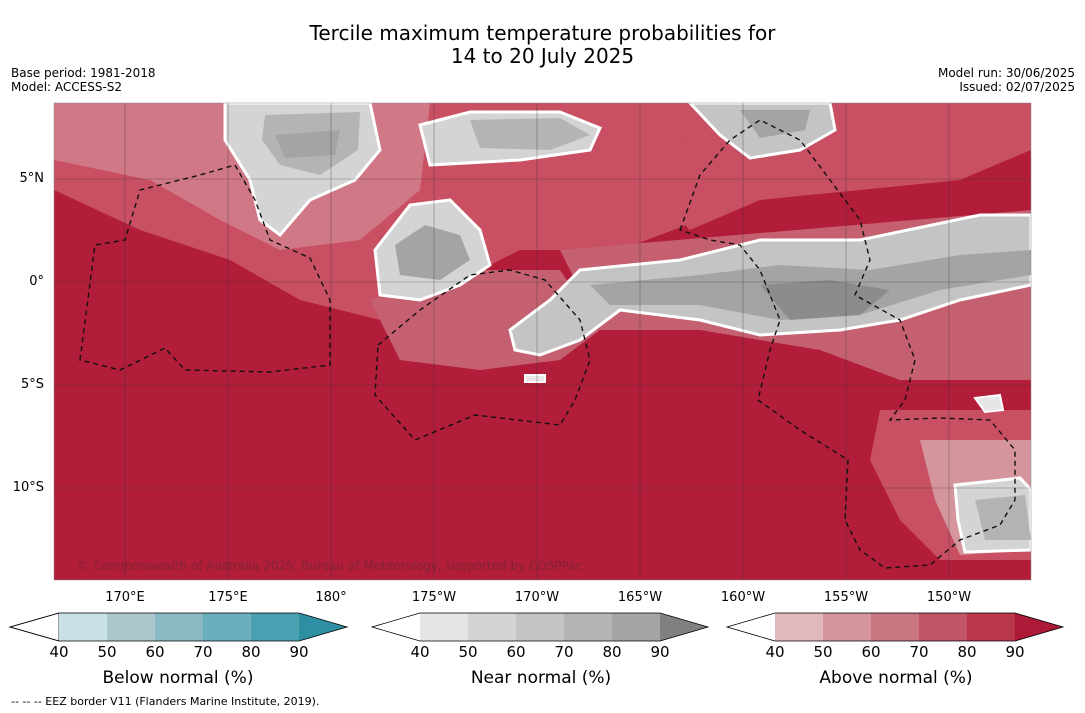  What do you see at coordinates (67, 87) in the screenshot?
I see `model-name: Model: ACCESS-S2` at bounding box center [67, 87].